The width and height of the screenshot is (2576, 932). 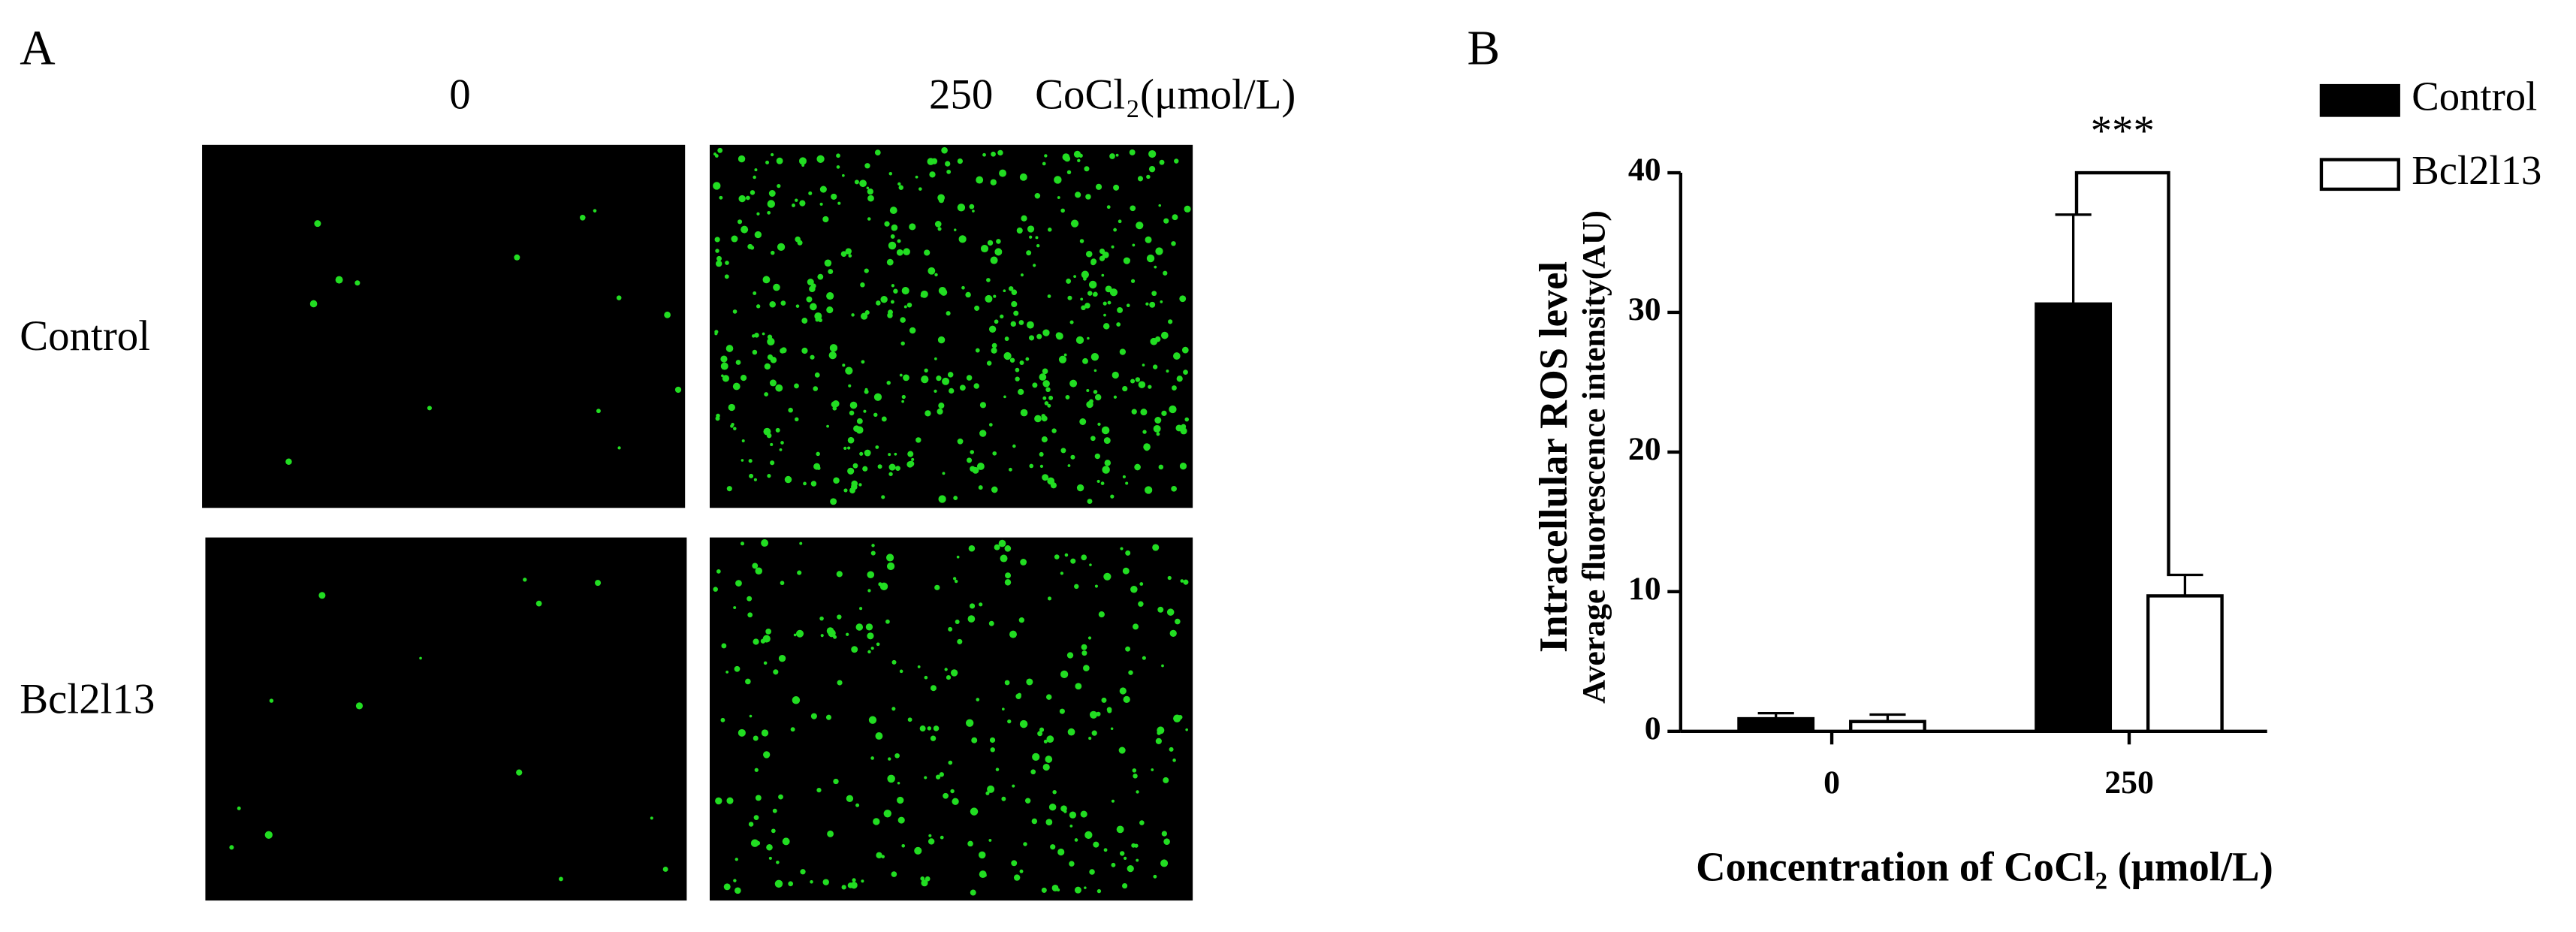 What do you see at coordinates (2123, 131) in the screenshot?
I see `significance-label: ***` at bounding box center [2123, 131].